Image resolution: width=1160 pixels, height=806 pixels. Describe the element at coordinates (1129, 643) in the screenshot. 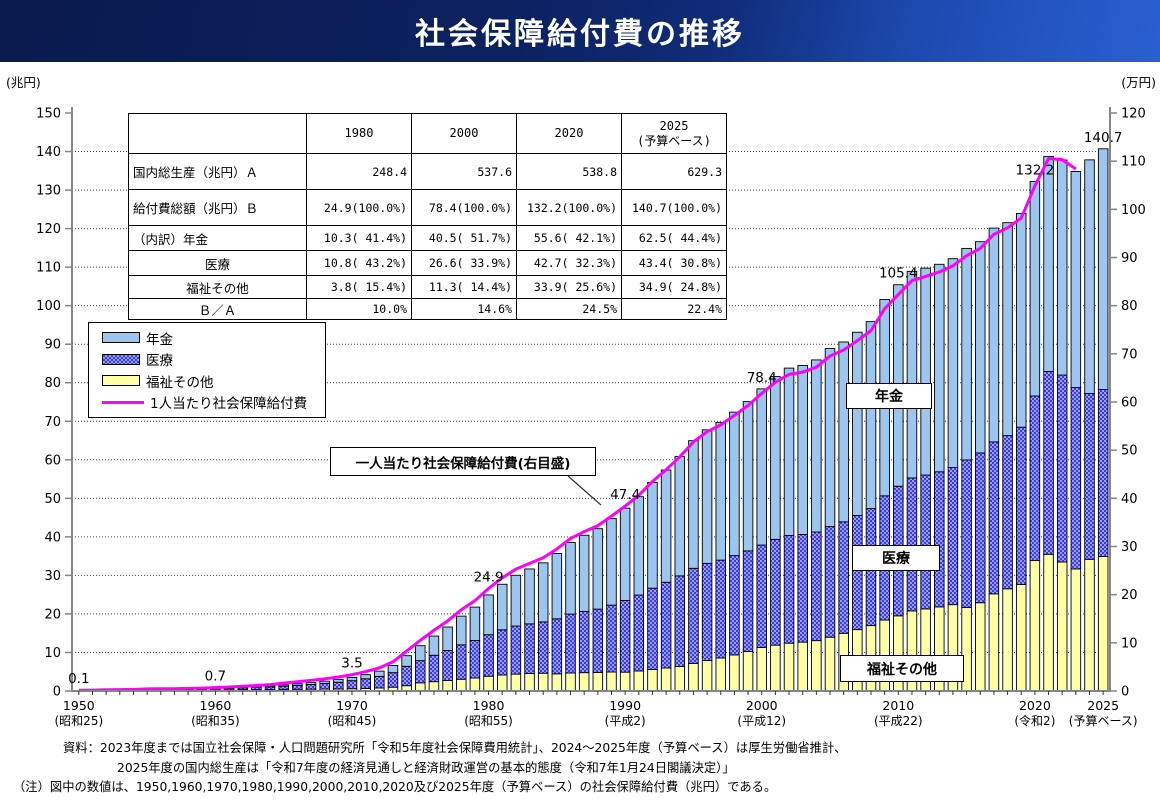

I see `svg-text: 10` at that location.